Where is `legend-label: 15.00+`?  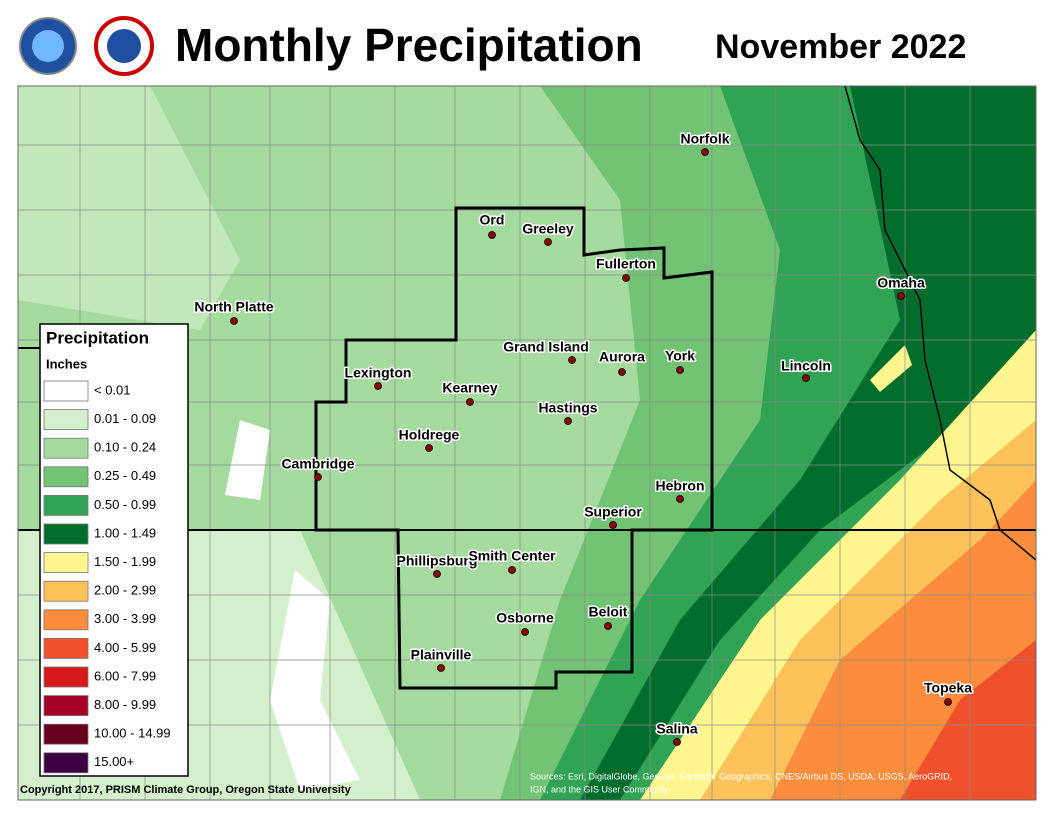
legend-label: 15.00+ is located at coordinates (114, 761).